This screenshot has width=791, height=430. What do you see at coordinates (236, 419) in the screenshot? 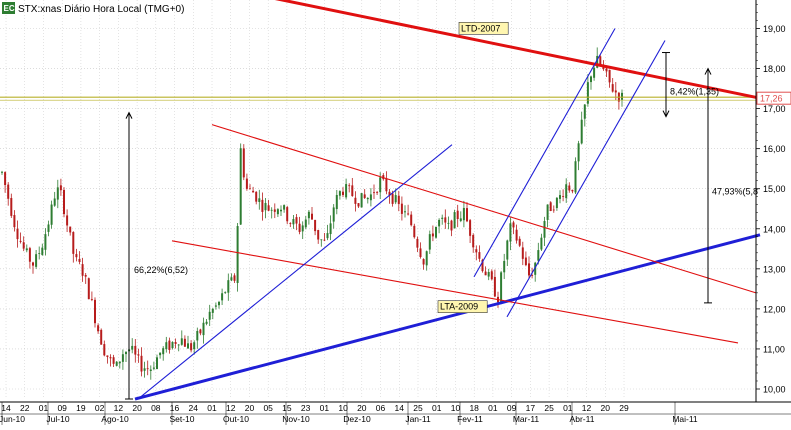
I see `x-month-label: Out-10` at bounding box center [236, 419].